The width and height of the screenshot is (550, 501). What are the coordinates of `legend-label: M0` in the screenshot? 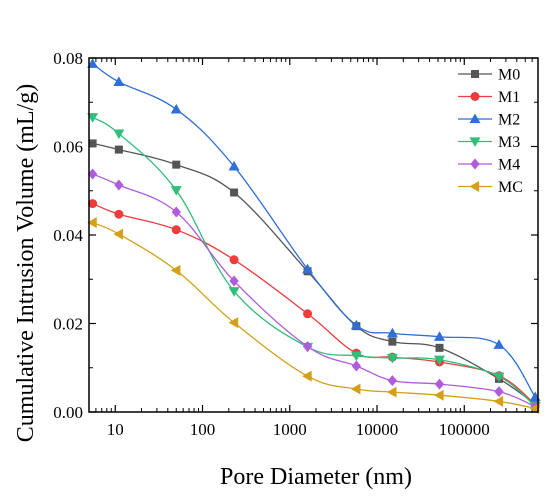 It's located at (509, 75).